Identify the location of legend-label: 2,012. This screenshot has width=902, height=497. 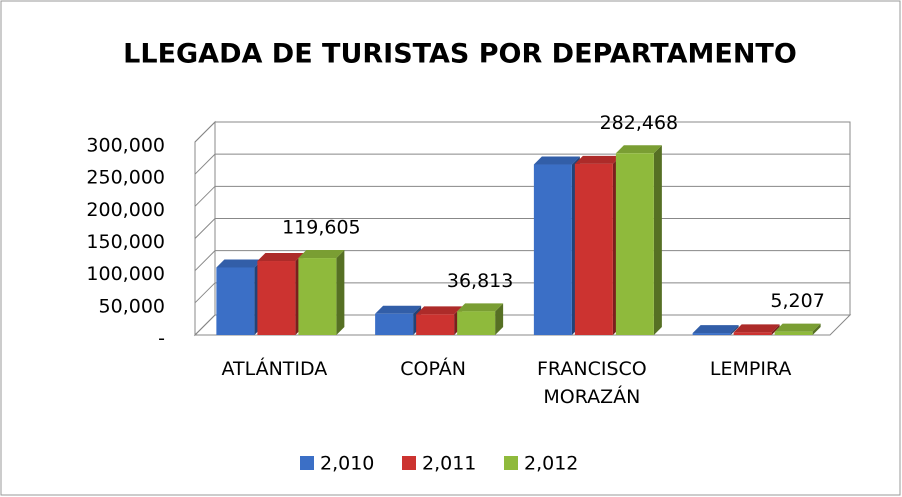
(551, 464).